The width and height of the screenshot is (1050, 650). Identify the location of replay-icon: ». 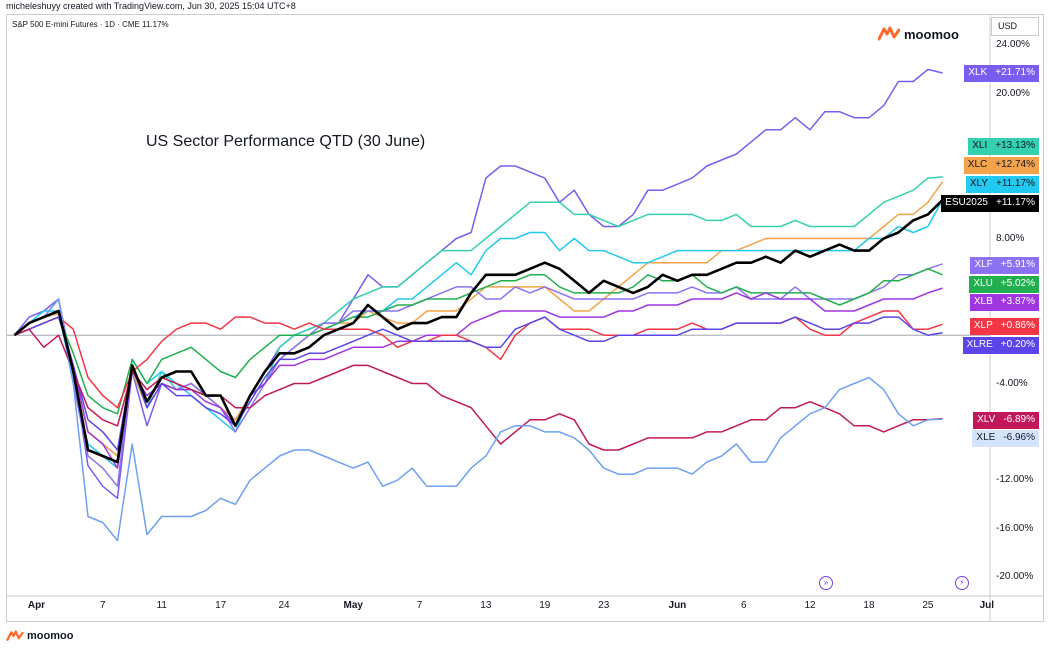
(826, 583).